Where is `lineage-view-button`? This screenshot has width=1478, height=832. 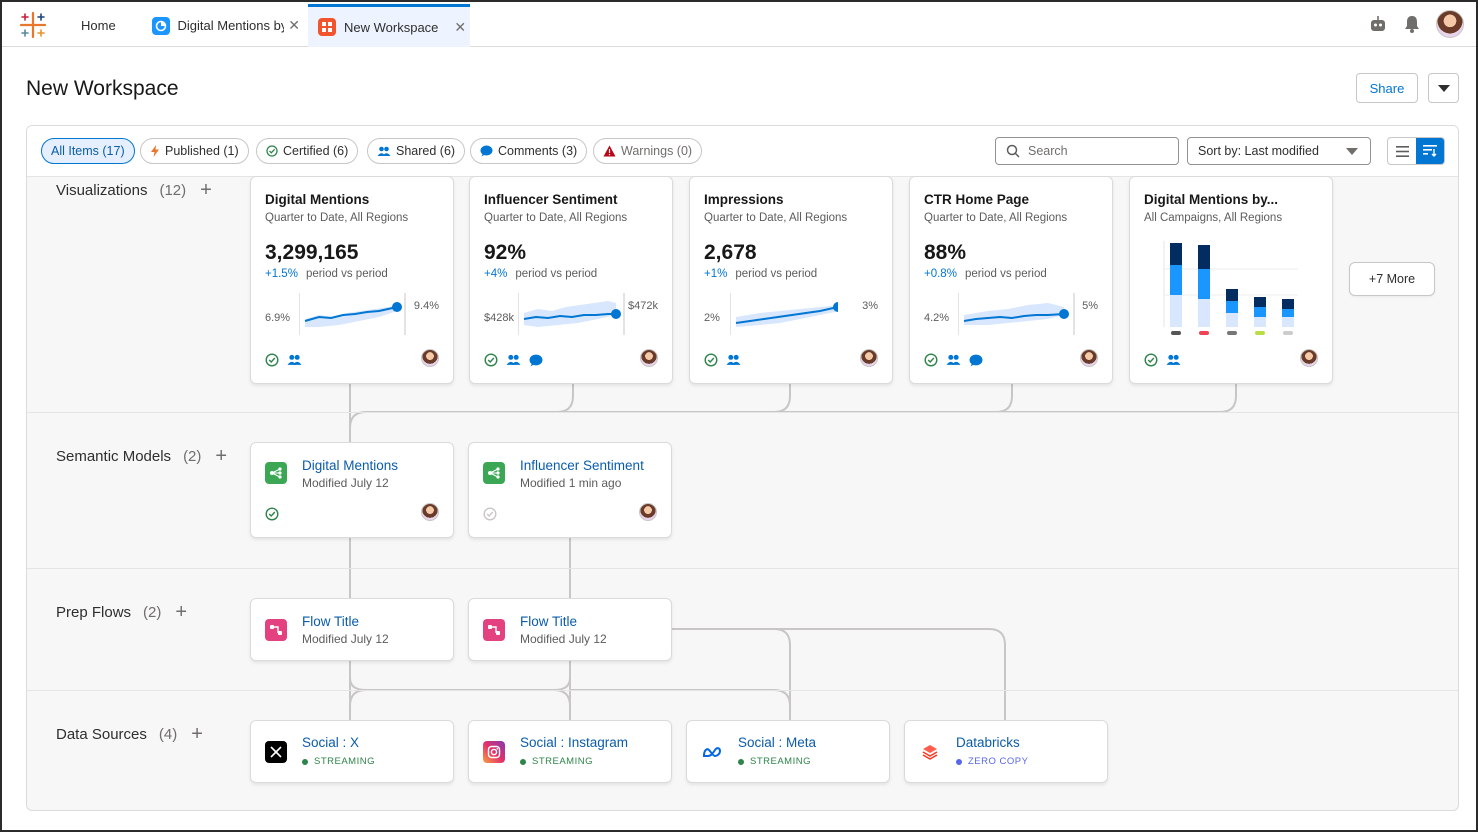 lineage-view-button is located at coordinates (1430, 151).